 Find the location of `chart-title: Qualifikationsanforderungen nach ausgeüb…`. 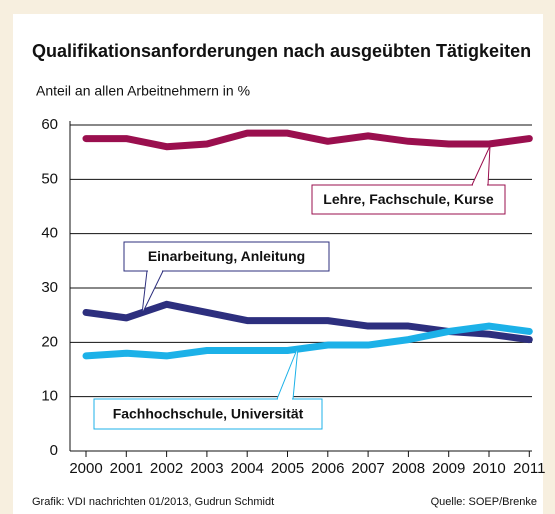

chart-title: Qualifikationsanforderungen nach ausgeüb… is located at coordinates (281, 51).